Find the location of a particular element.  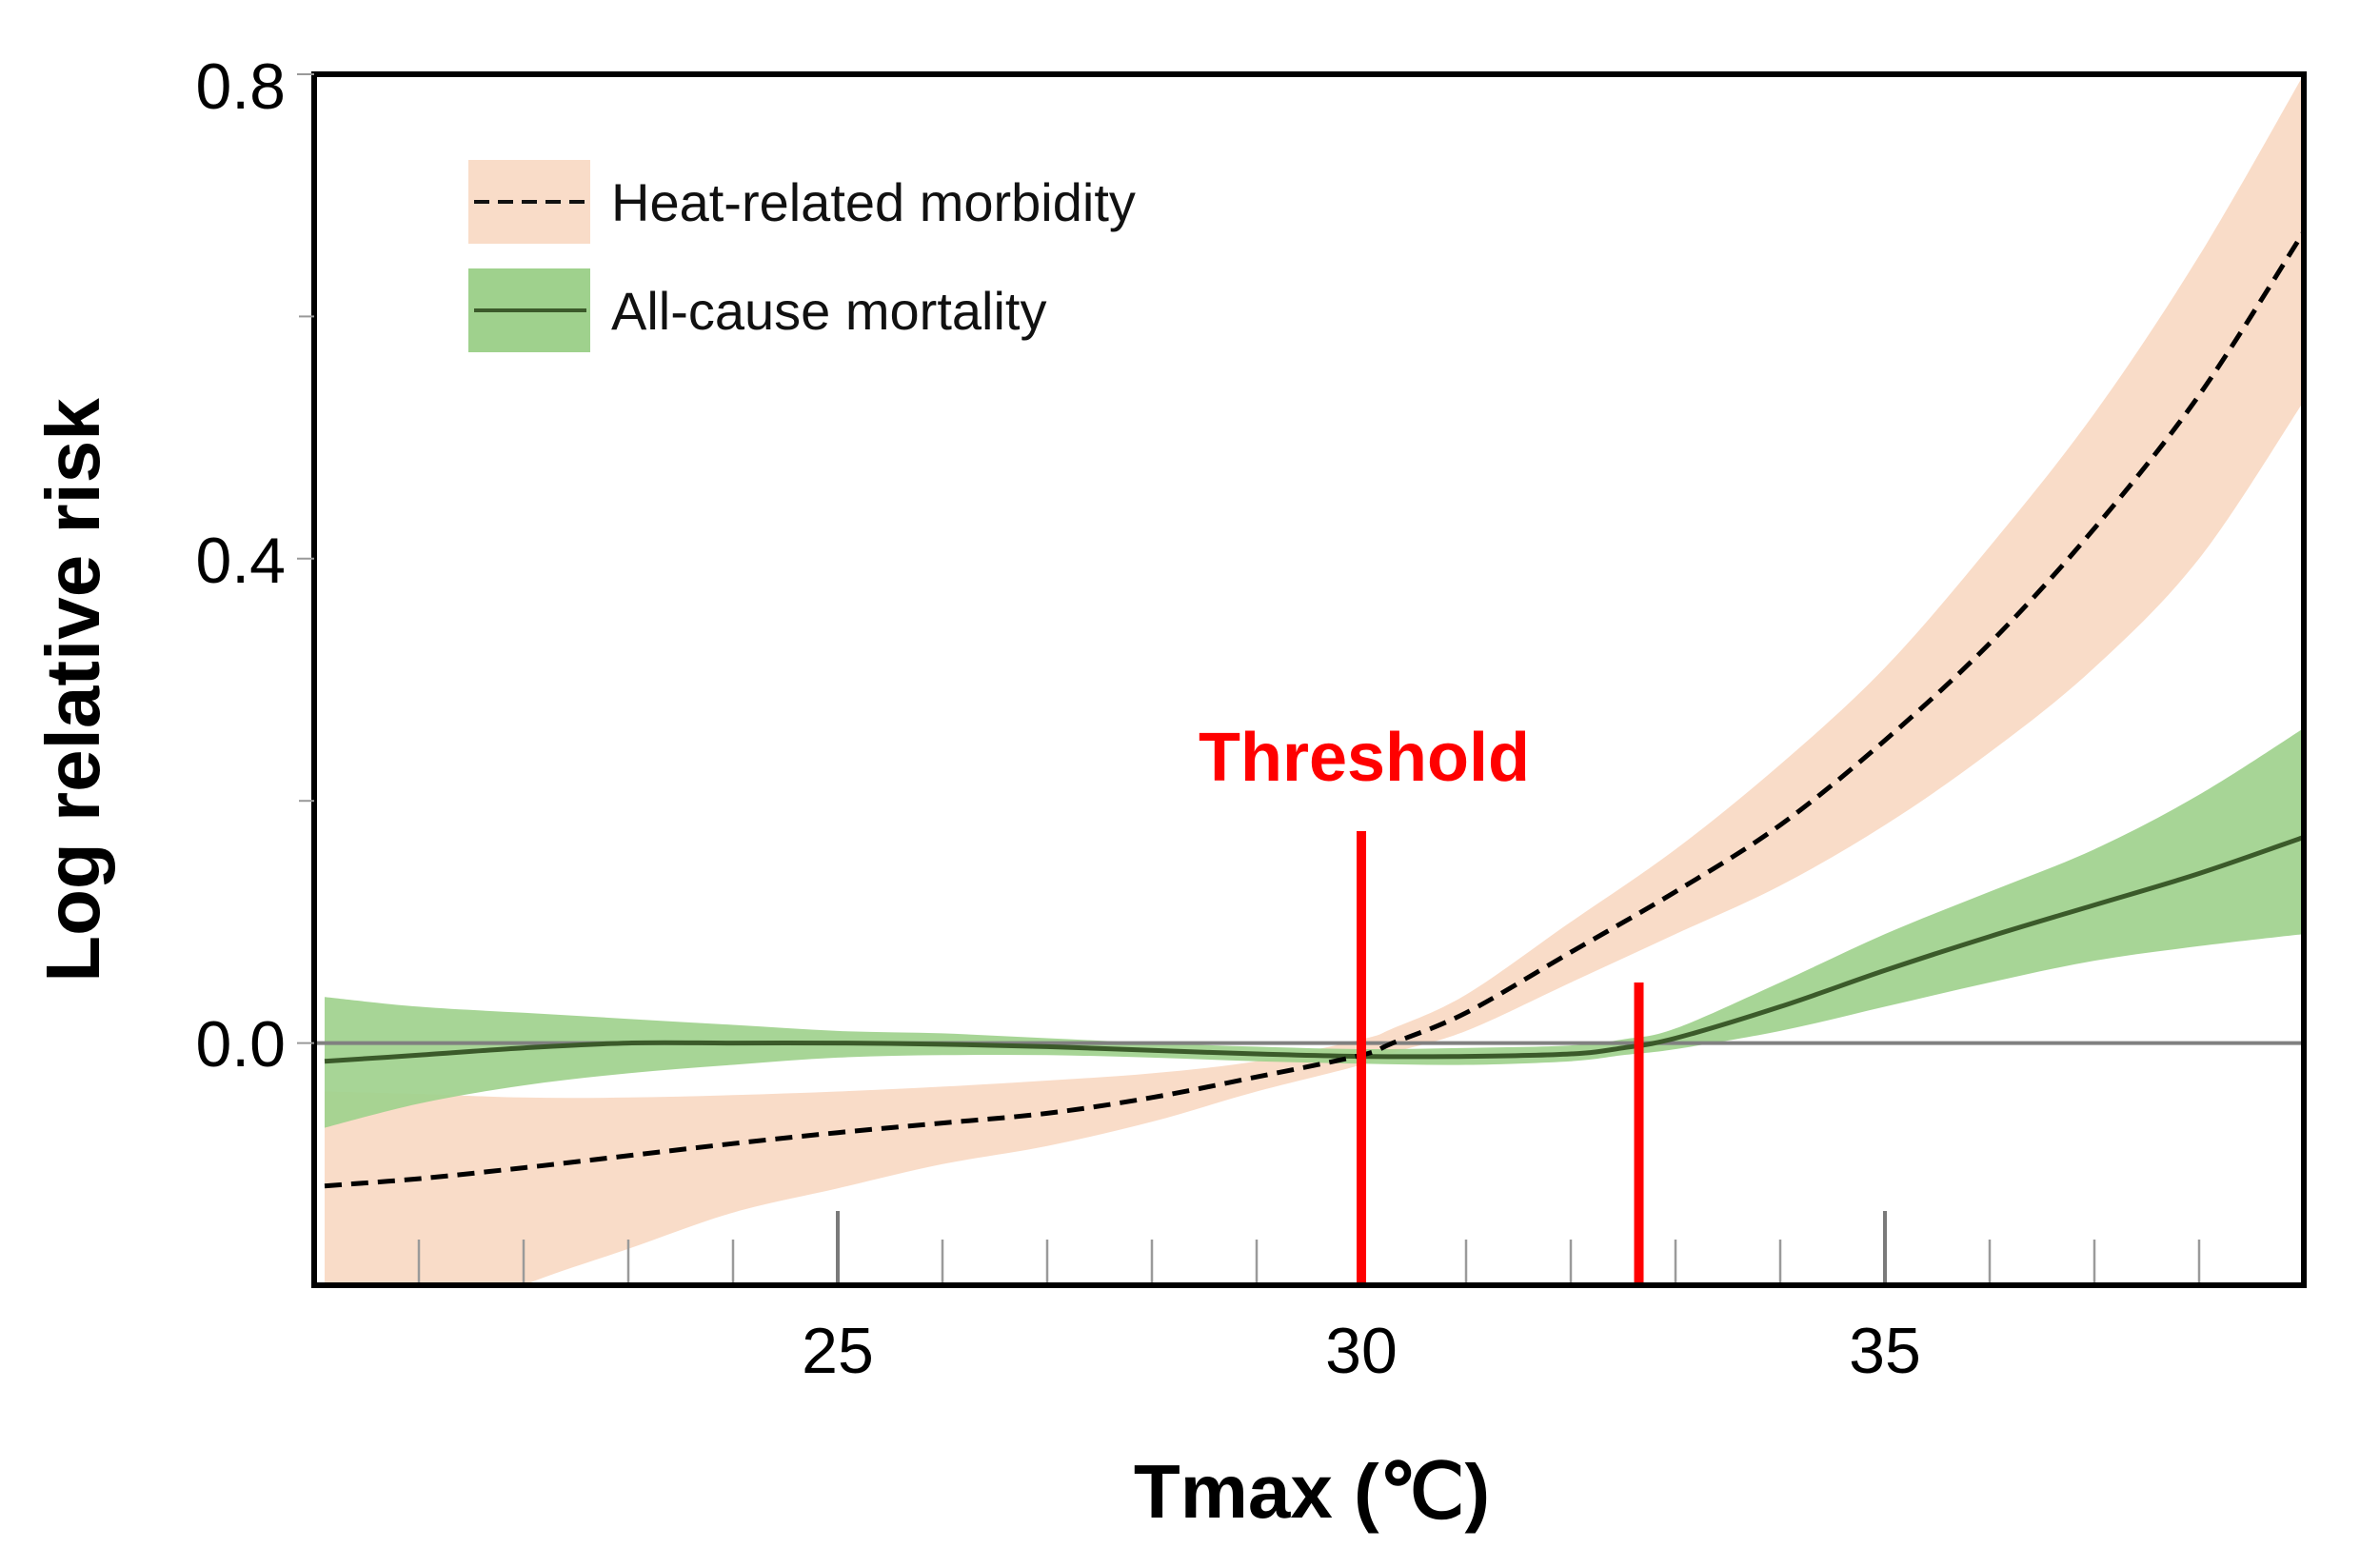

x-tick-label-30: 30 is located at coordinates (1361, 1351).